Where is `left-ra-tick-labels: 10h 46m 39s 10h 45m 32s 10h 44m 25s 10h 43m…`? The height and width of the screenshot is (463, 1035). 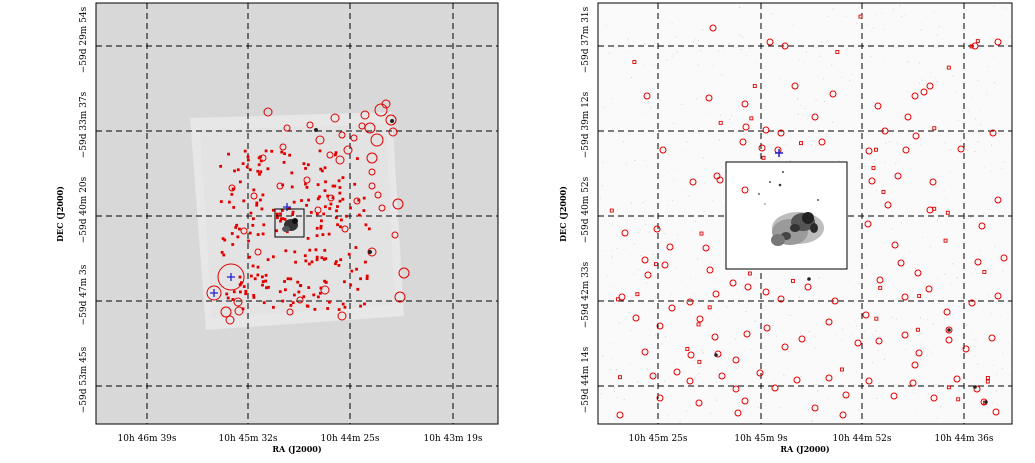
left-ra-tick-labels: 10h 46m 39s 10h 45m 32s 10h 44m 25s 10h 43m… is located at coordinates (299, 439).